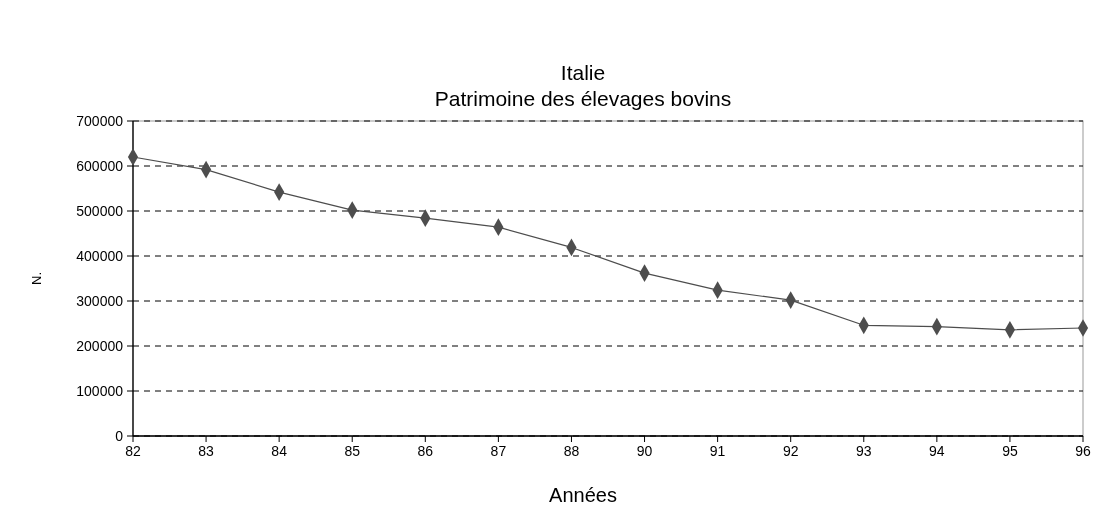 The height and width of the screenshot is (511, 1098). Describe the element at coordinates (100, 165) in the screenshot. I see `y-tick-label: 600000` at that location.